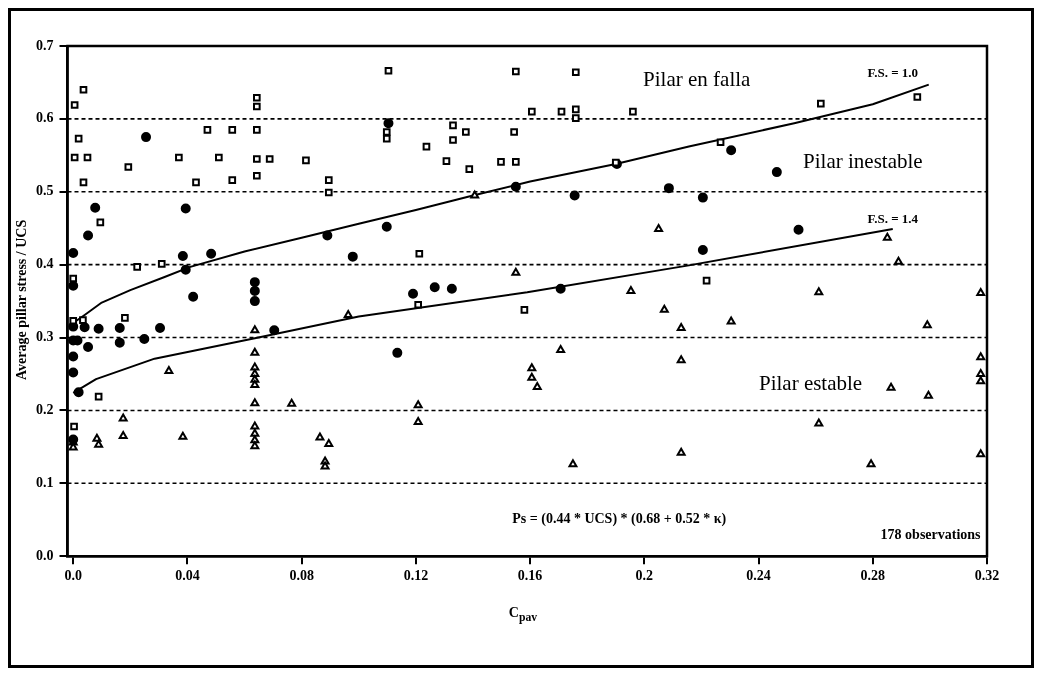 This screenshot has width=1046, height=679. What do you see at coordinates (619, 519) in the screenshot?
I see `annotation: Ps = (0.44 * UCS) * (0.68 + 0.52 * κ)` at bounding box center [619, 519].